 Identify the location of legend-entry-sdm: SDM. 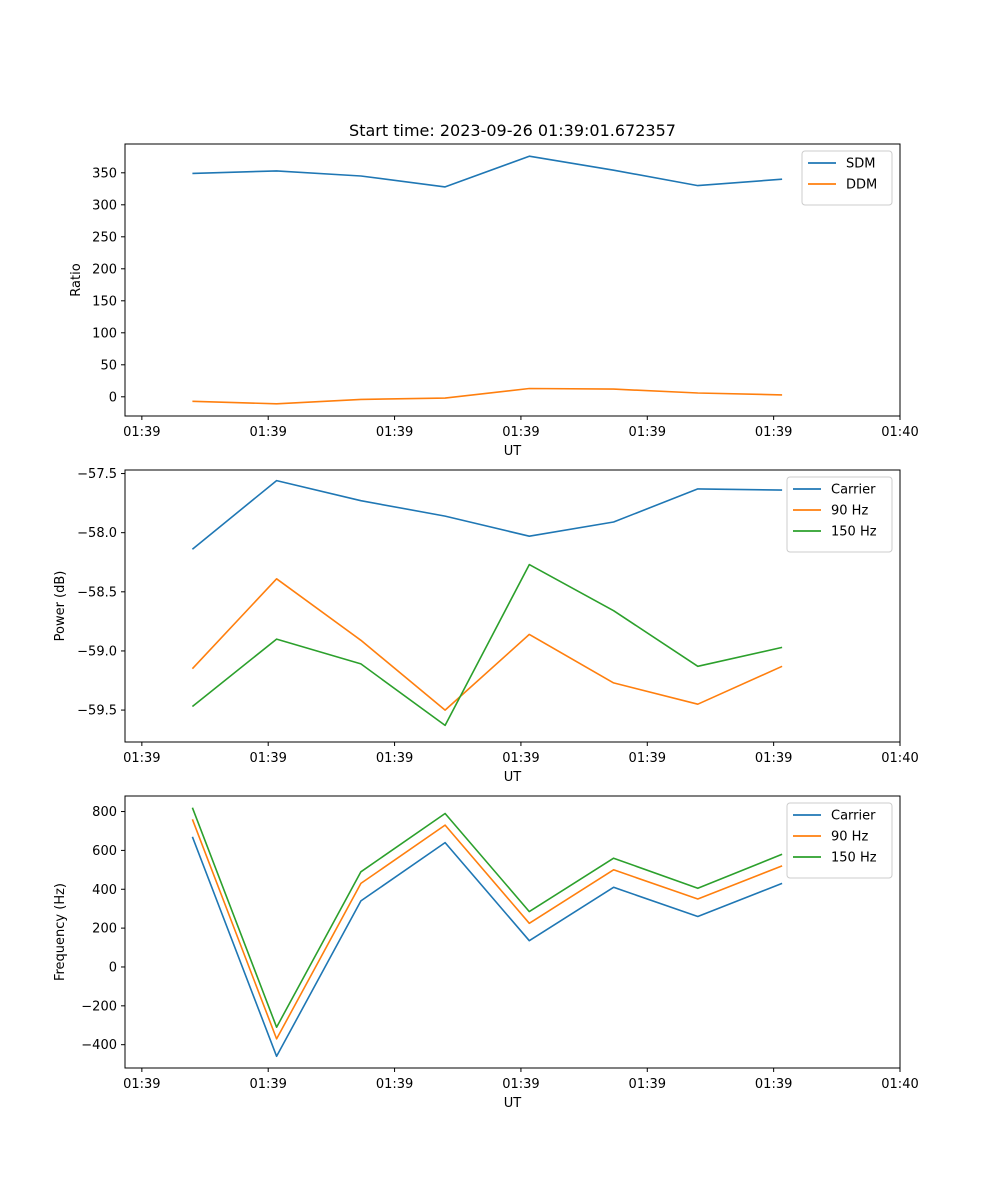
(860, 164).